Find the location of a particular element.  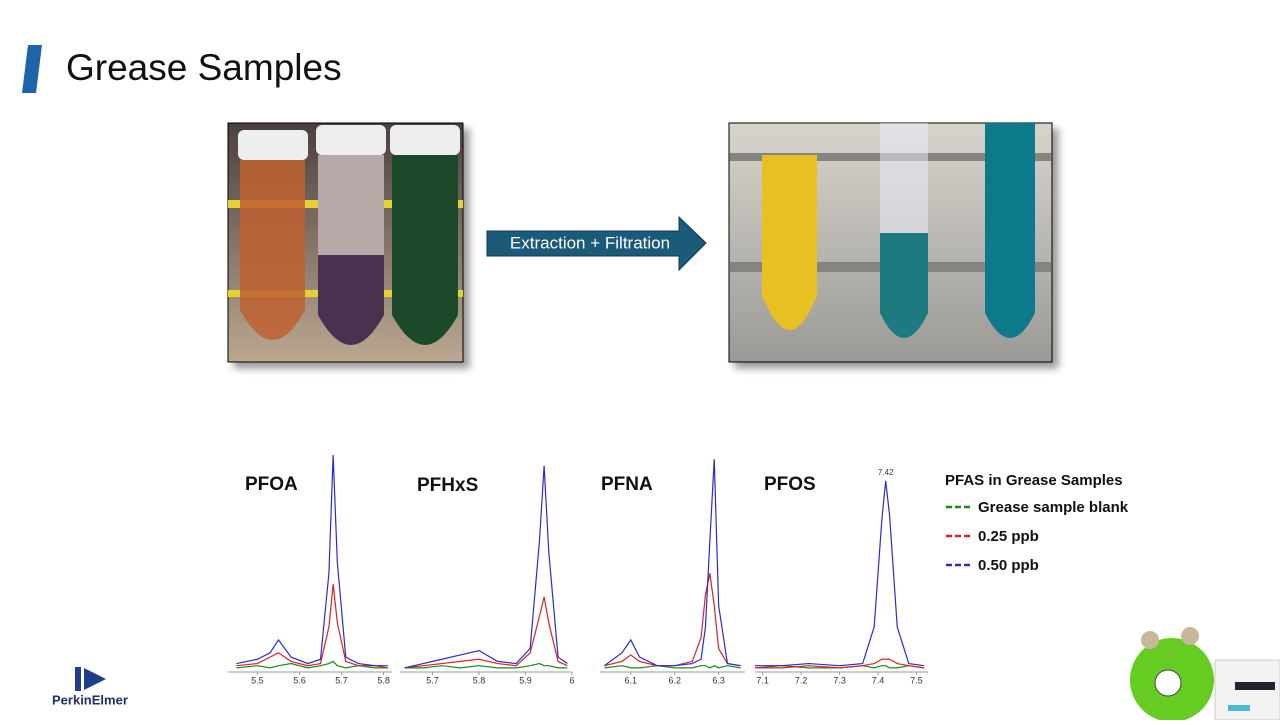

chromatogram: PFNA 6.1 6.2 6.3 is located at coordinates (672, 572).